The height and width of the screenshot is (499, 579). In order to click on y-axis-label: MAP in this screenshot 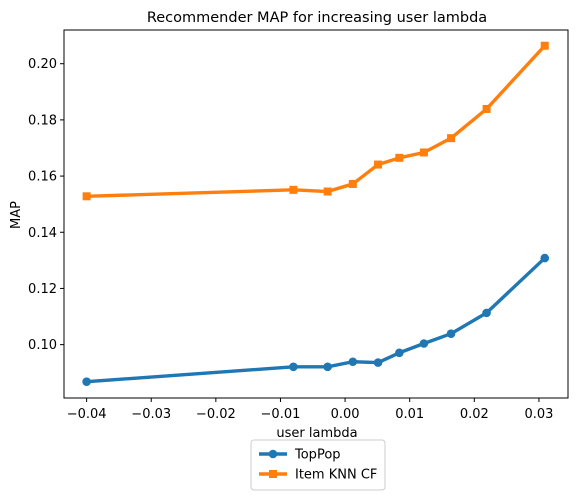, I will do `click(16, 215)`.